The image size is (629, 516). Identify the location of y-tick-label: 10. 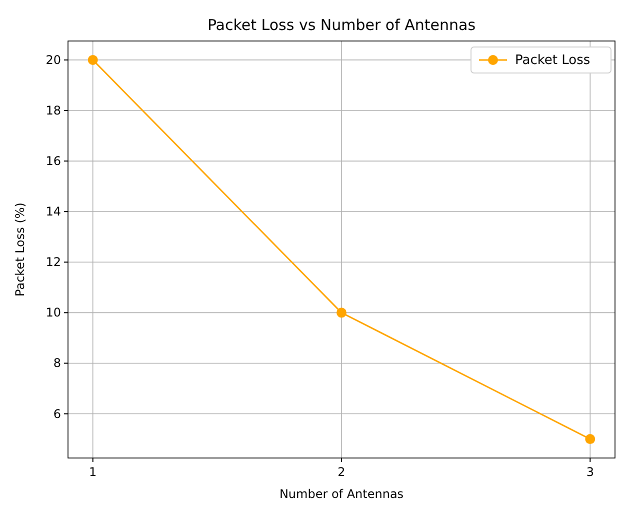
(53, 313).